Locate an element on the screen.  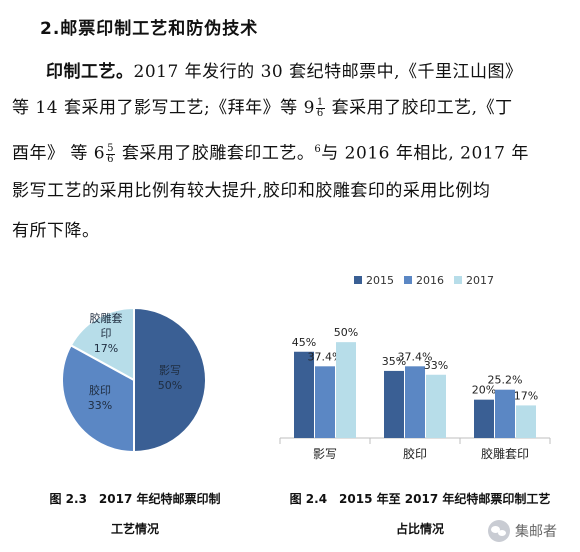
category-label: 胶印 is located at coordinates (415, 453).